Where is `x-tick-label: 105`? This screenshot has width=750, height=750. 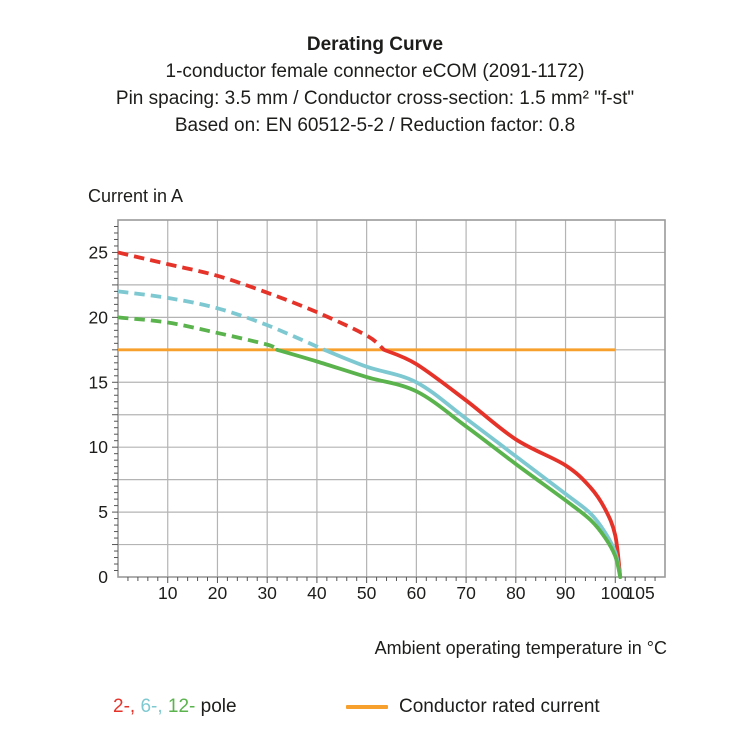
x-tick-label: 105 is located at coordinates (640, 593).